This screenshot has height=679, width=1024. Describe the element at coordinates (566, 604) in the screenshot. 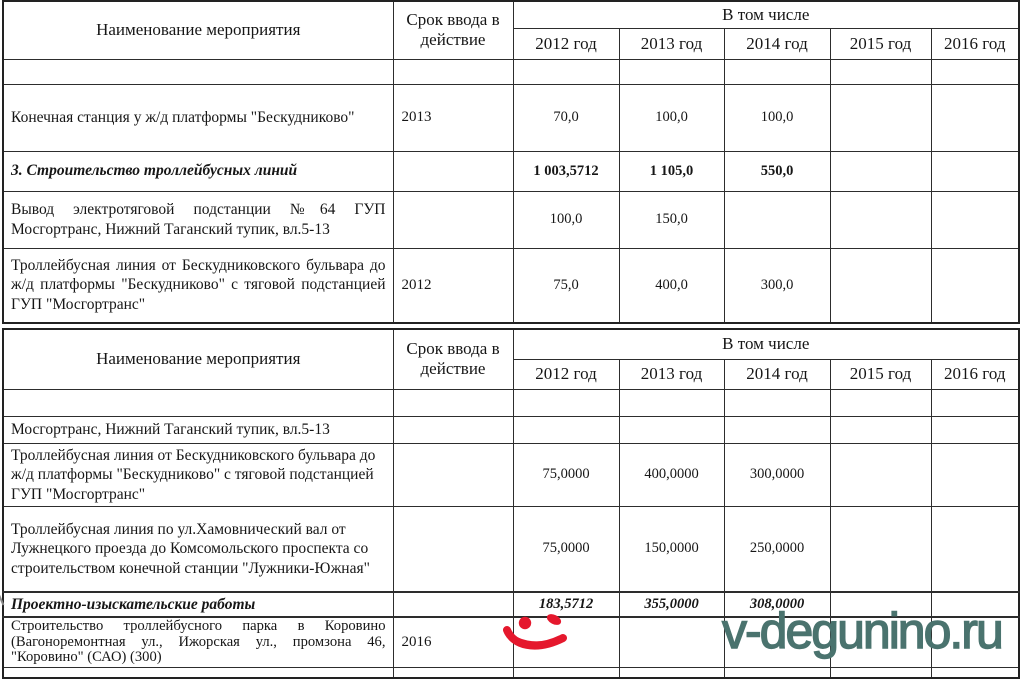

I see `value-cell-2012: 183,5712` at that location.